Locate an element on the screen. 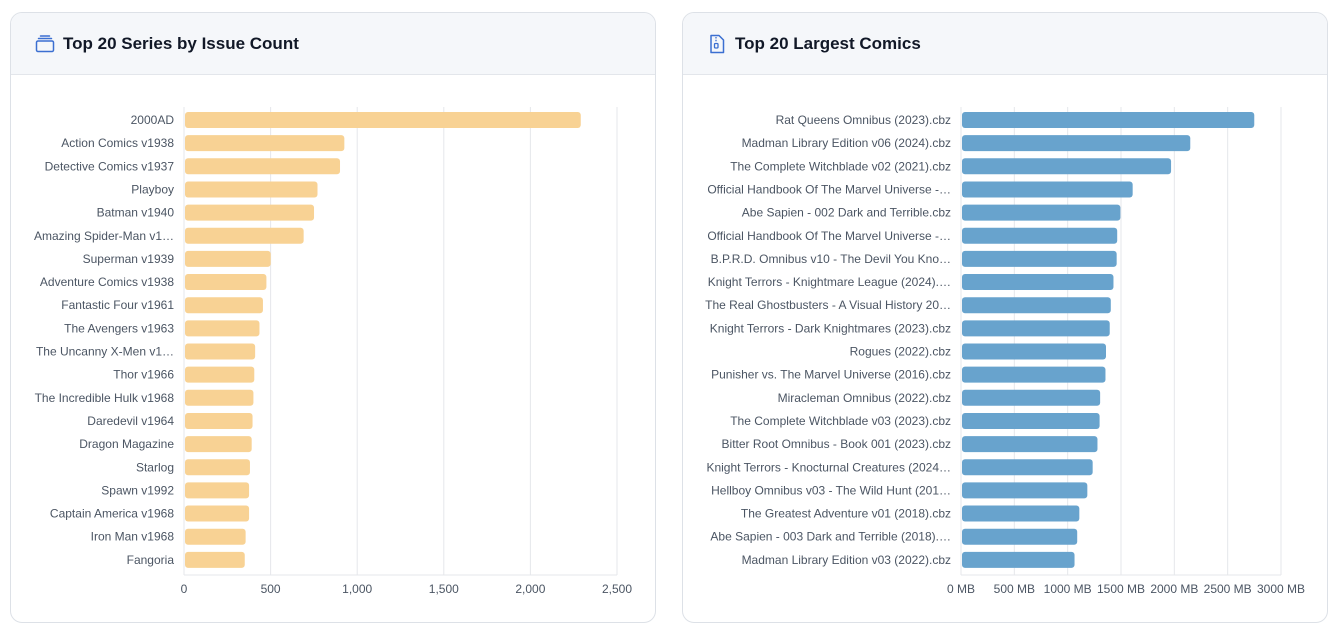  category-label: Abe Sapien - 002 Dark and Terrible.cbz is located at coordinates (846, 213).